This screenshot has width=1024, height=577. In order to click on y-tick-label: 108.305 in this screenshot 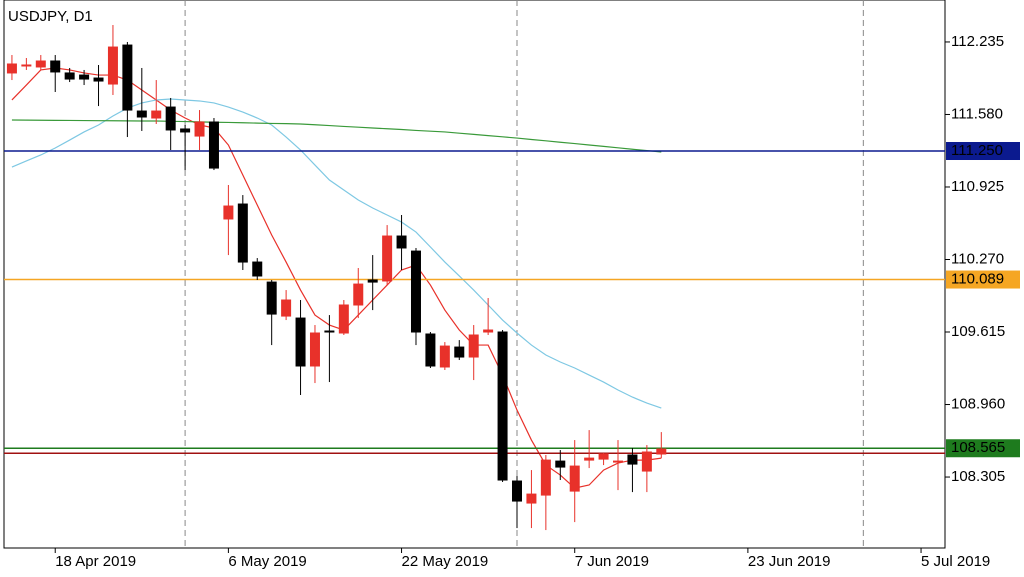, I will do `click(978, 476)`.